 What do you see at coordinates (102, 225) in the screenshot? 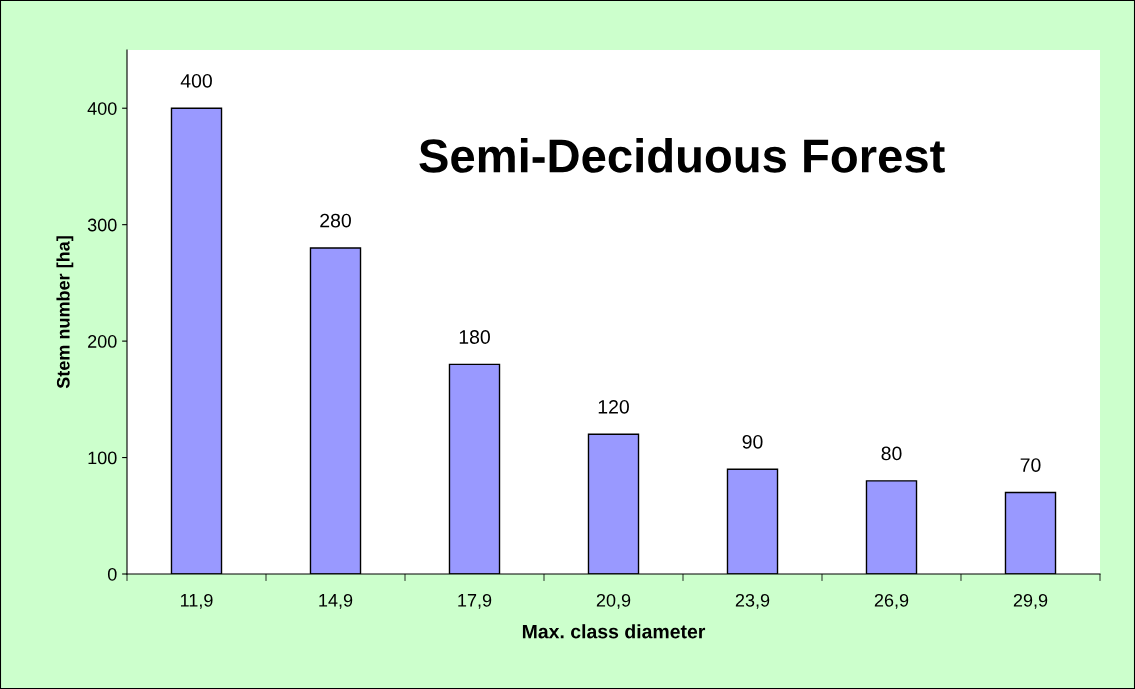
I see `y-tick-label: 300` at bounding box center [102, 225].